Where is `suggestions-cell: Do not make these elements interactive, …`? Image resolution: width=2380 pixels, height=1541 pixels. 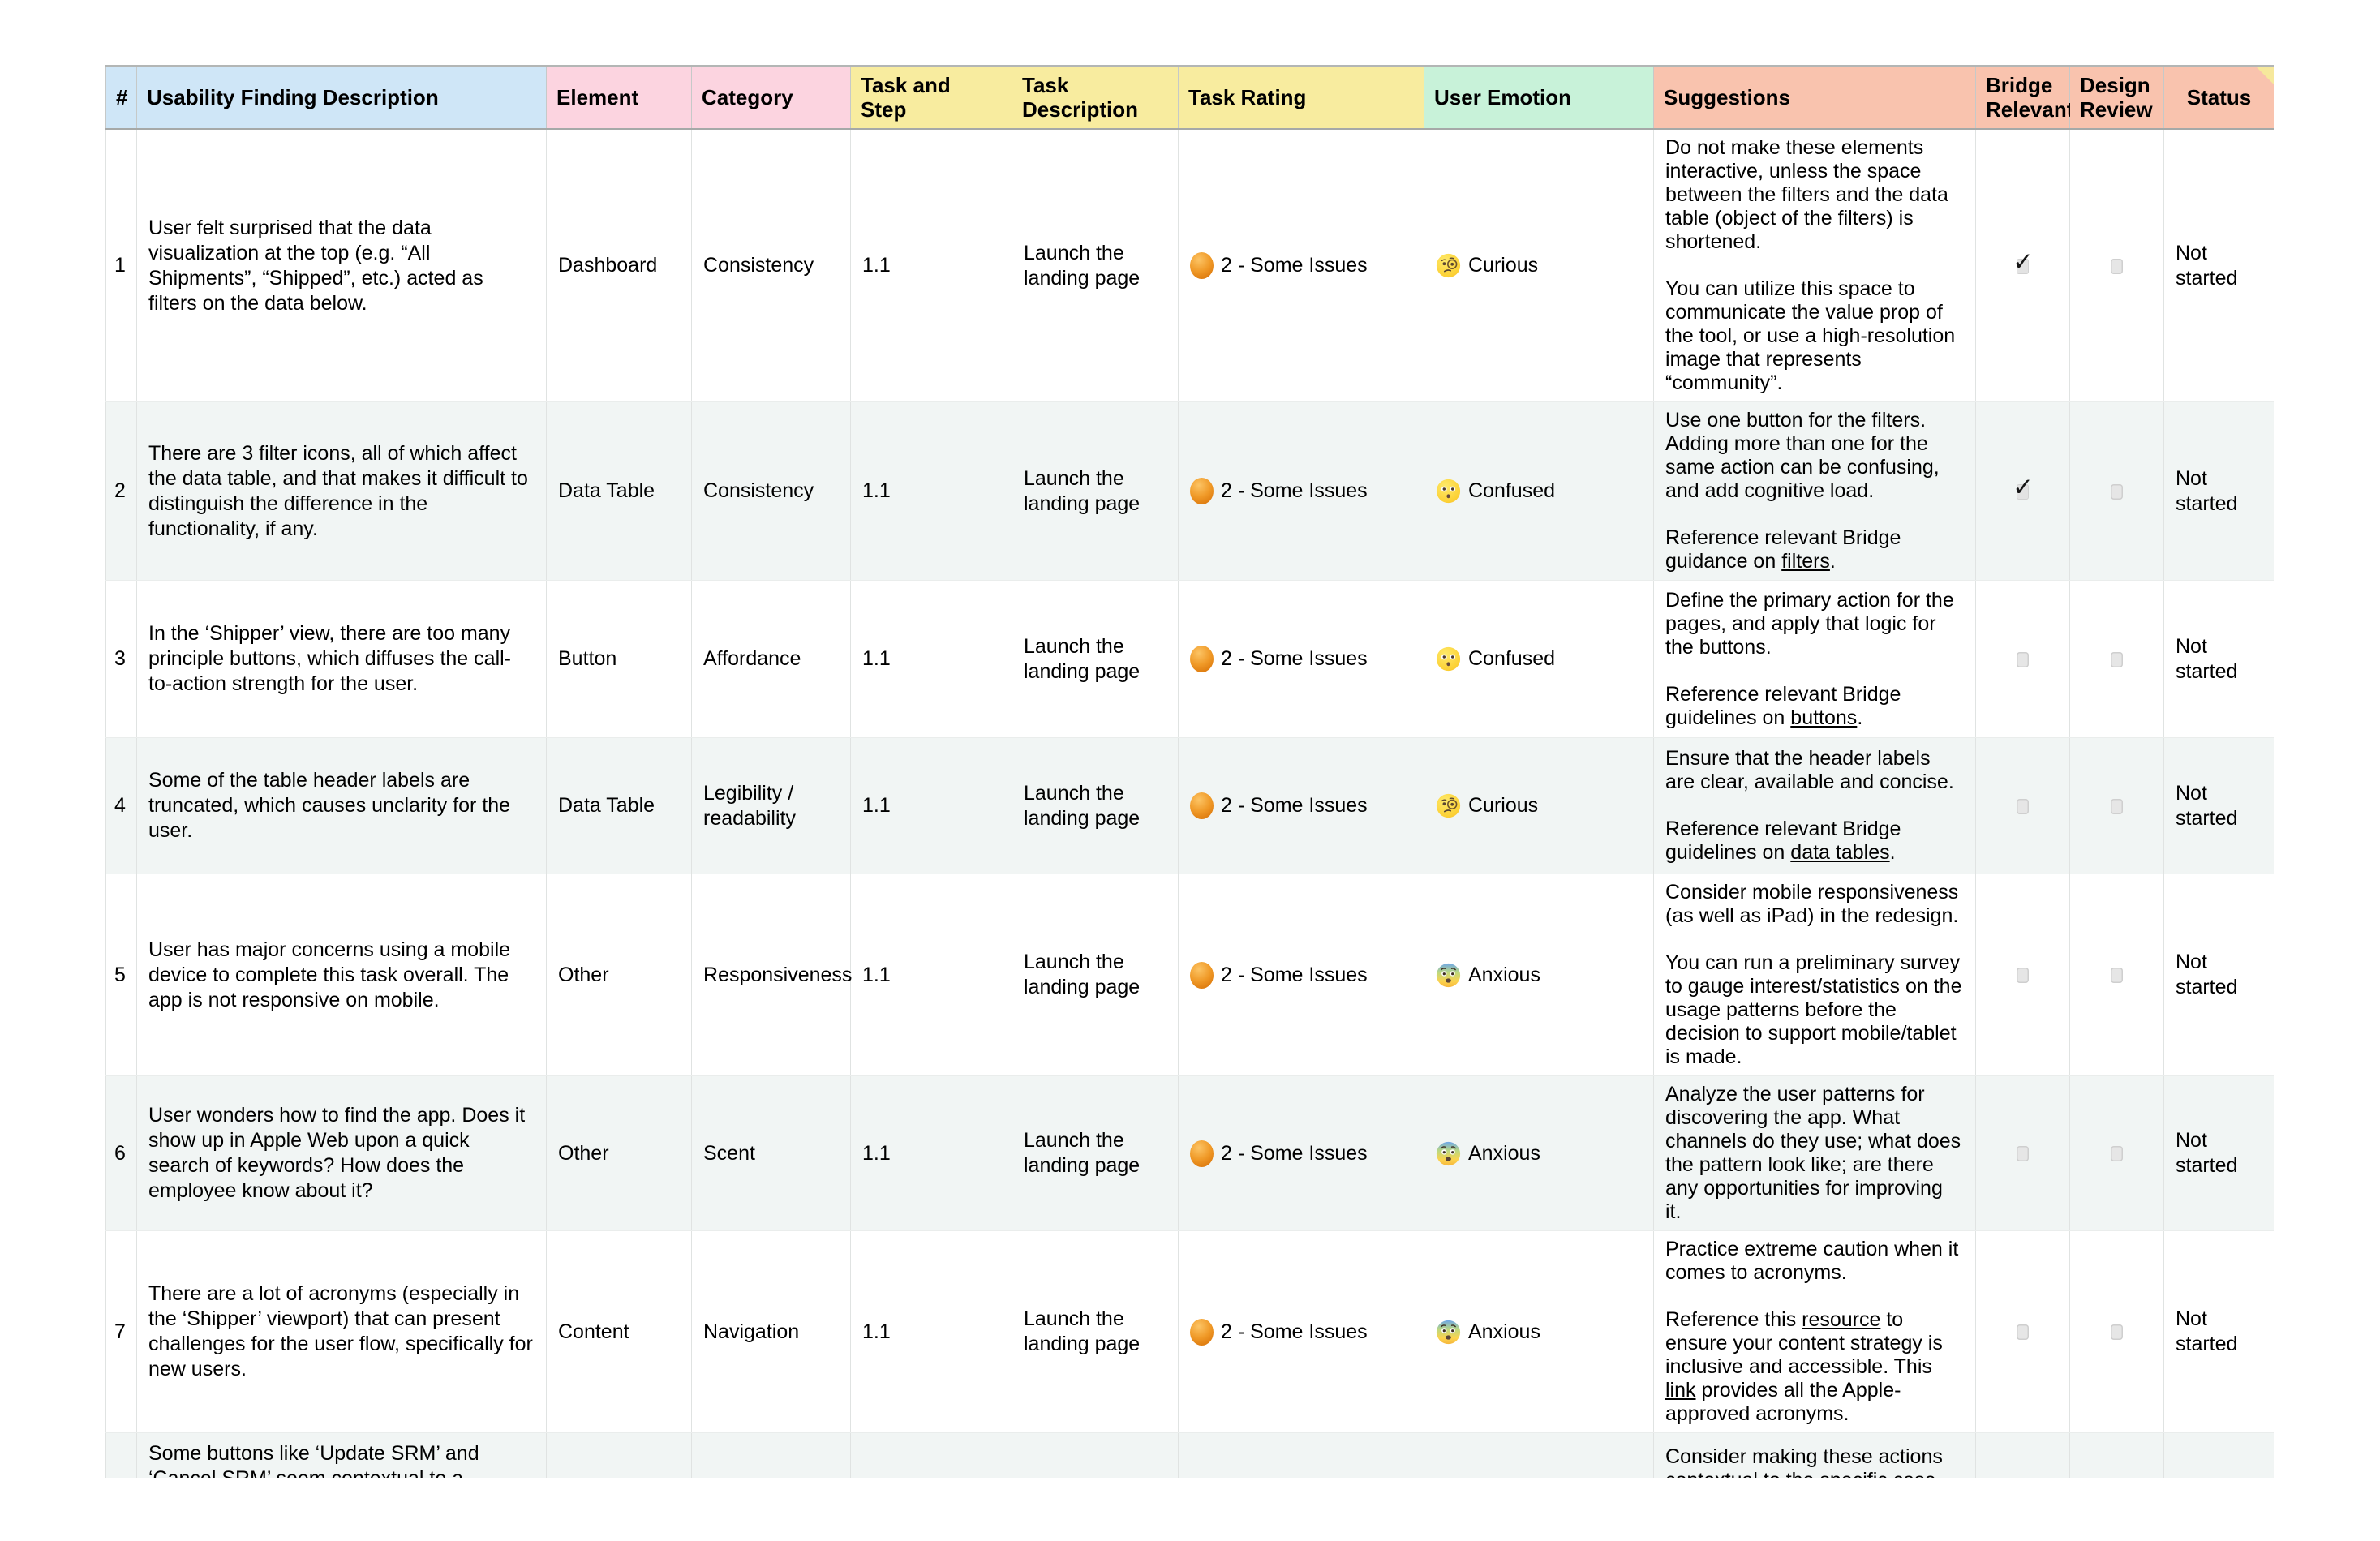 suggestions-cell: Do not make these elements interactive, … is located at coordinates (1814, 265).